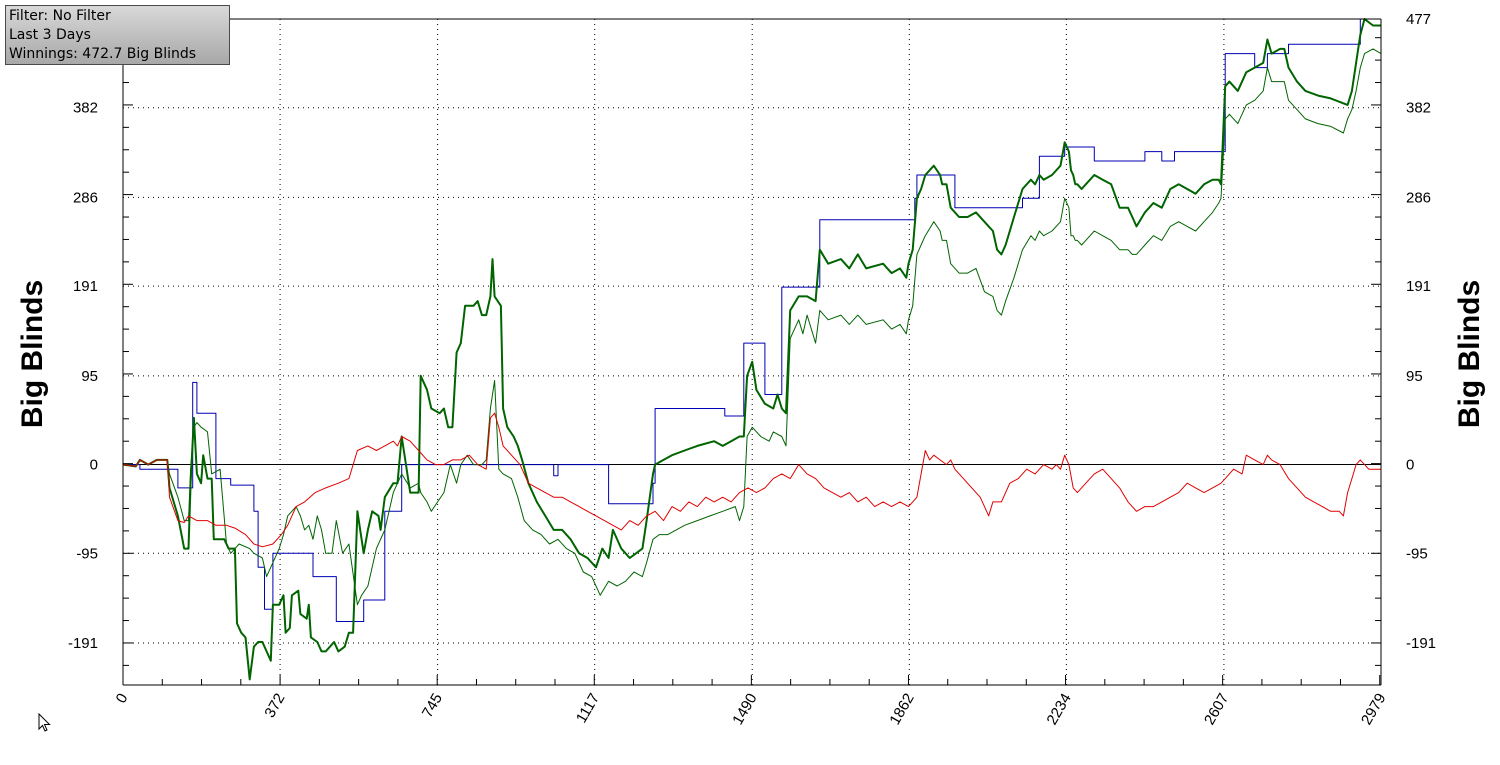  What do you see at coordinates (83, 643) in the screenshot?
I see `y-tick-label-left: -191` at bounding box center [83, 643].